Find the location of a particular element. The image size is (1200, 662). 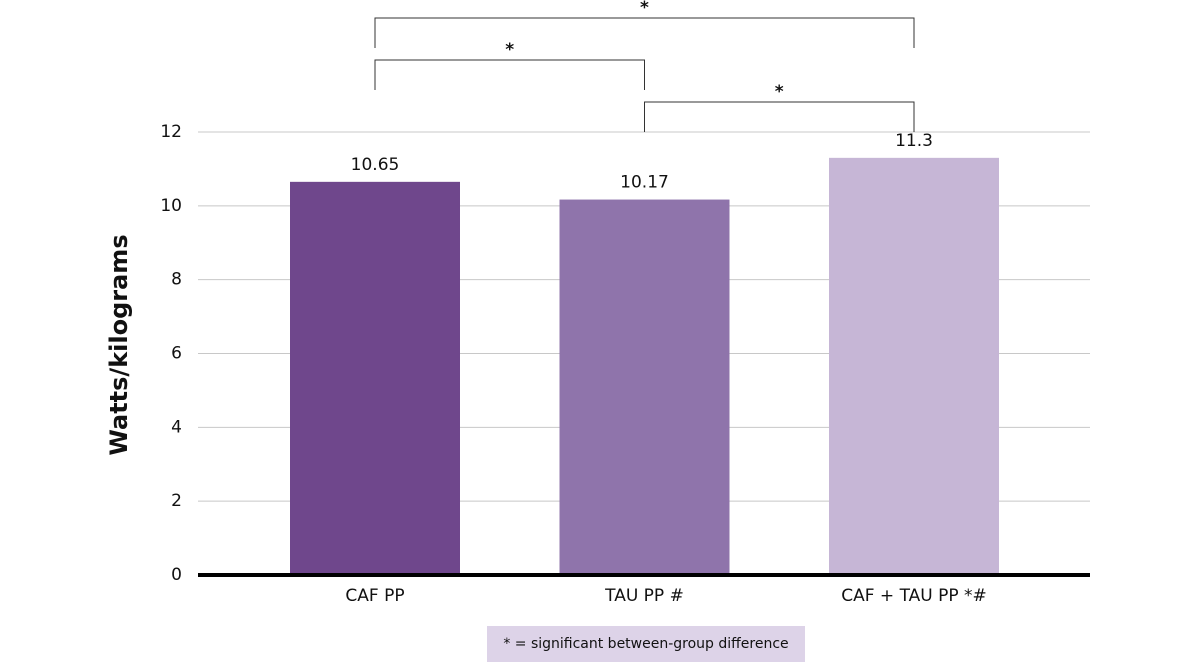

y-tick-label: 6 is located at coordinates (176, 354).